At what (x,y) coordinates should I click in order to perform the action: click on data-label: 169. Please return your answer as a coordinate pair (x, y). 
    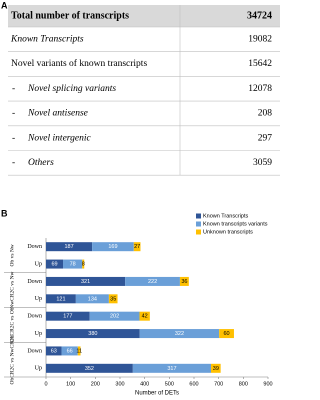
    Looking at the image, I should click on (112, 247).